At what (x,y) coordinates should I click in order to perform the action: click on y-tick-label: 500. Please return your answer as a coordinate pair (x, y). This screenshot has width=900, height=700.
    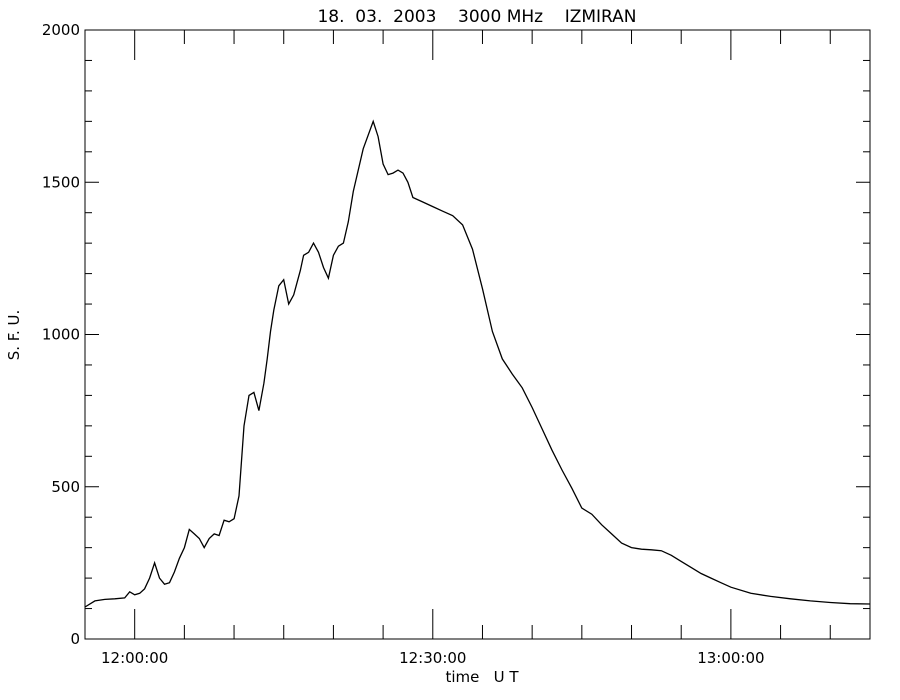
    Looking at the image, I should click on (65, 487).